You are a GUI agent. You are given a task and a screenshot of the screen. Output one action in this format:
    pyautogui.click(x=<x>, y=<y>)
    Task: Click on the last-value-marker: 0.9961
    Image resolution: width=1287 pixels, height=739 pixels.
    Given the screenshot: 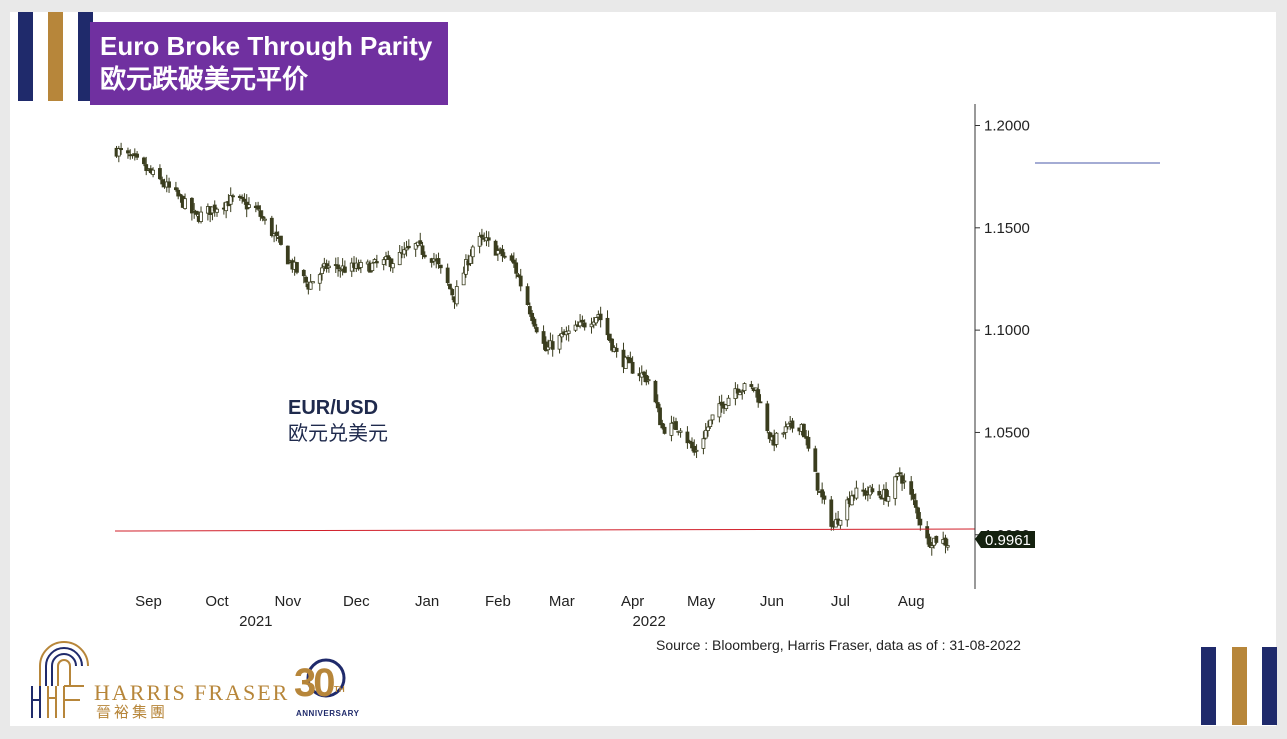 What is the action you would take?
    pyautogui.click(x=1005, y=540)
    